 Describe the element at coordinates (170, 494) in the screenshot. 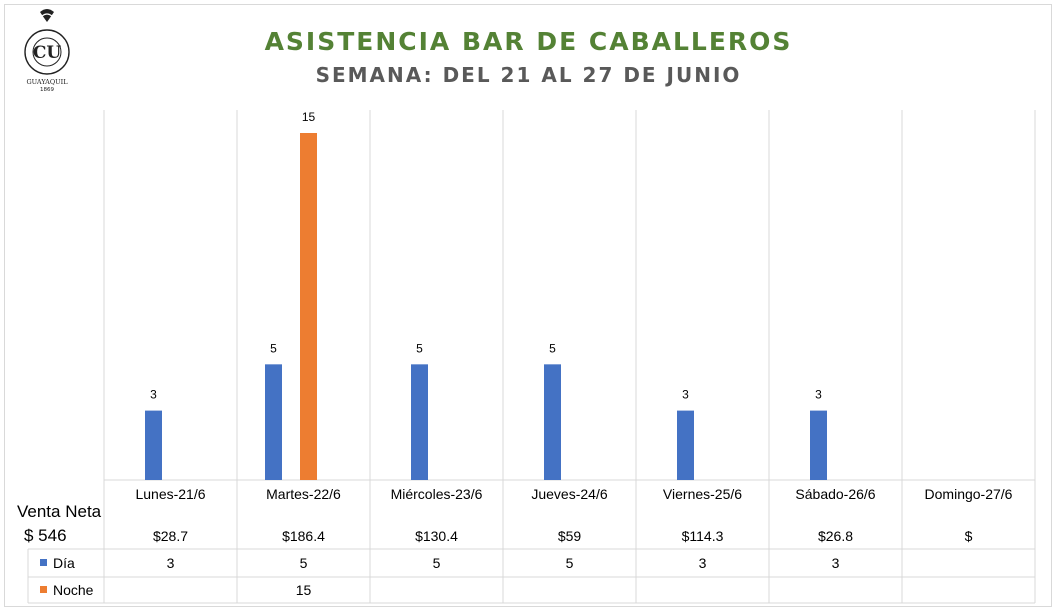

I see `category-label: Lunes-21/6` at that location.